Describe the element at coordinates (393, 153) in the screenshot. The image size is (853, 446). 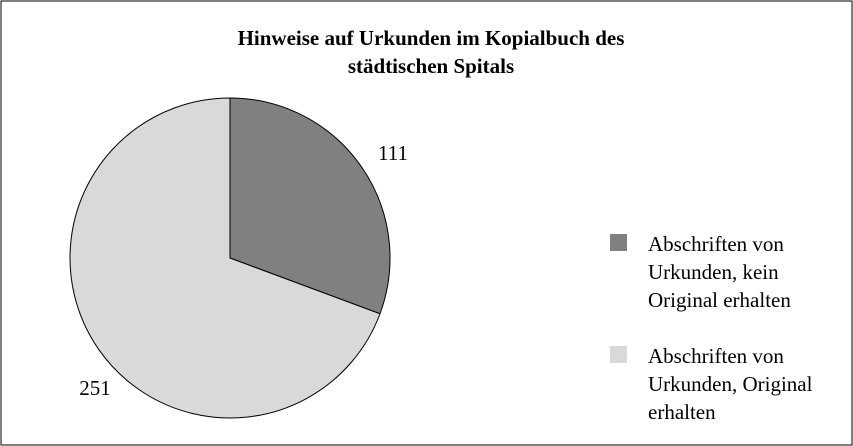
I see `data-label: 111` at that location.